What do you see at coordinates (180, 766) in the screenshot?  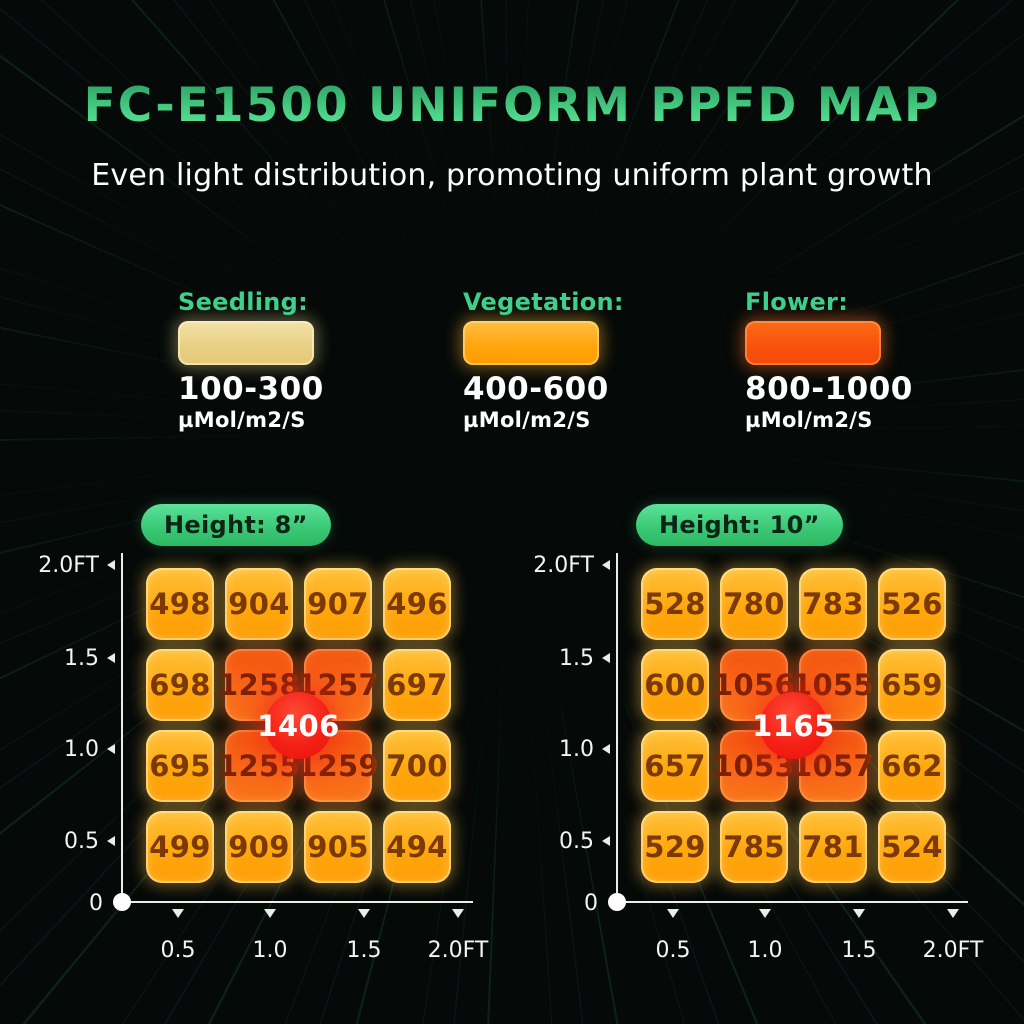 I see `ppfd-cell: 695` at bounding box center [180, 766].